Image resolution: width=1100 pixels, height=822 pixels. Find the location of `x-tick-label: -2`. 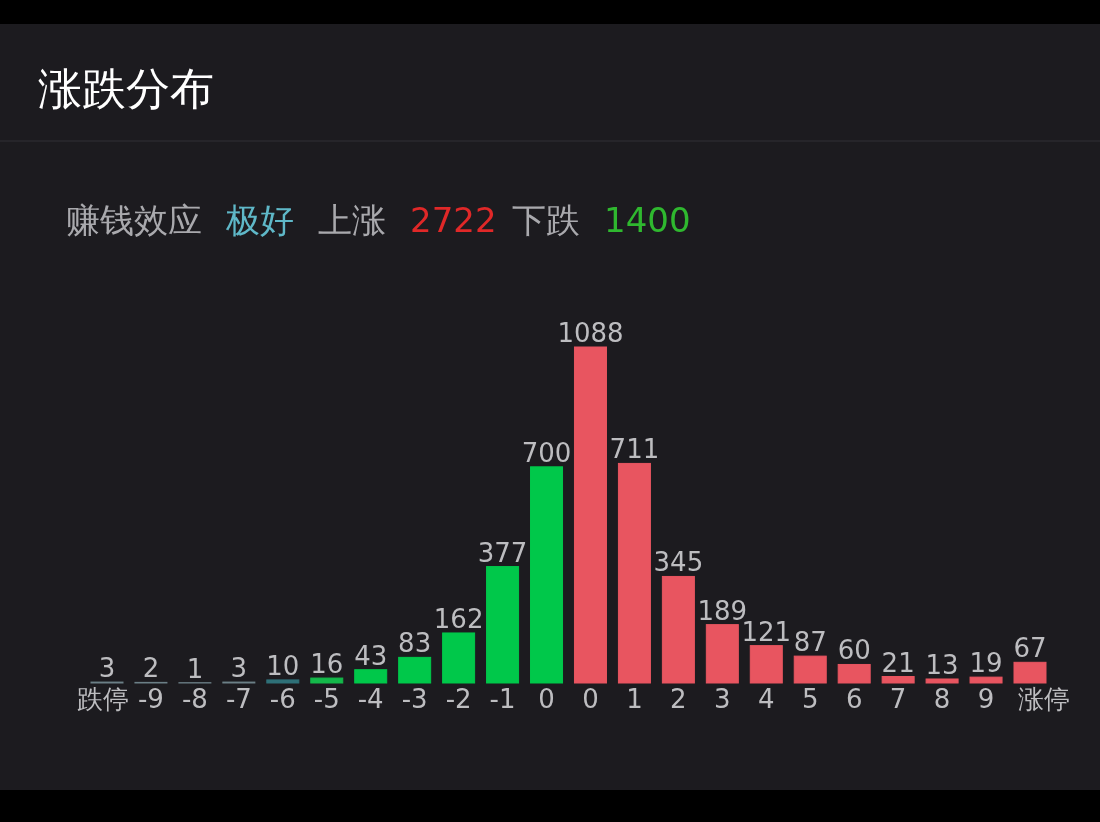

x-tick-label: -2 is located at coordinates (458, 699).